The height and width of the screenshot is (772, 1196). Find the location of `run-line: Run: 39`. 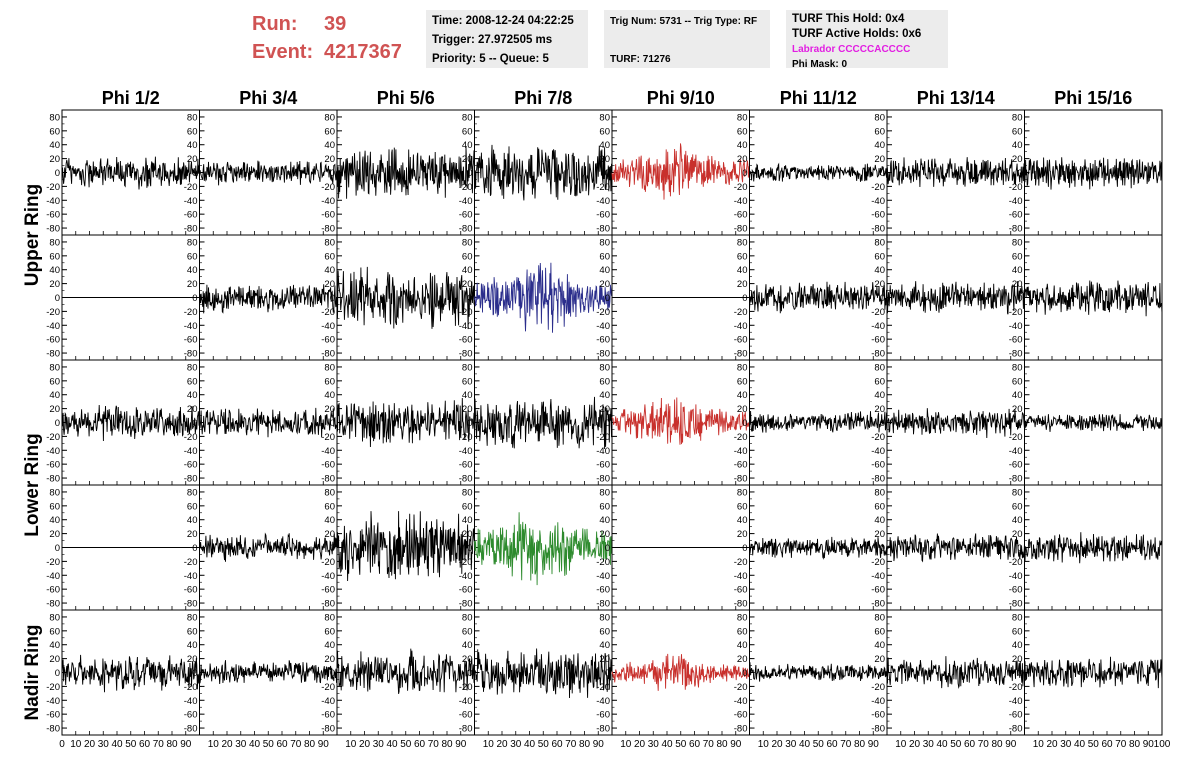

run-line: Run: 39 is located at coordinates (337, 24).